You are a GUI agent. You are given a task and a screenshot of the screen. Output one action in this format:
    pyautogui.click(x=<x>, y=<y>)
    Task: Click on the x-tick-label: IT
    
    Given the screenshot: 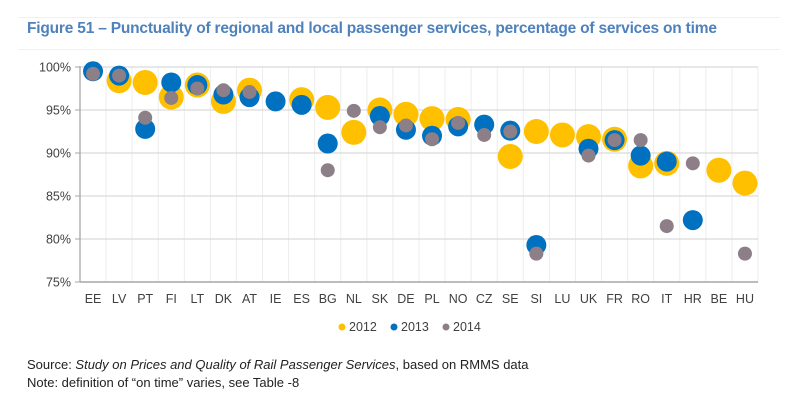 What is the action you would take?
    pyautogui.click(x=666, y=299)
    